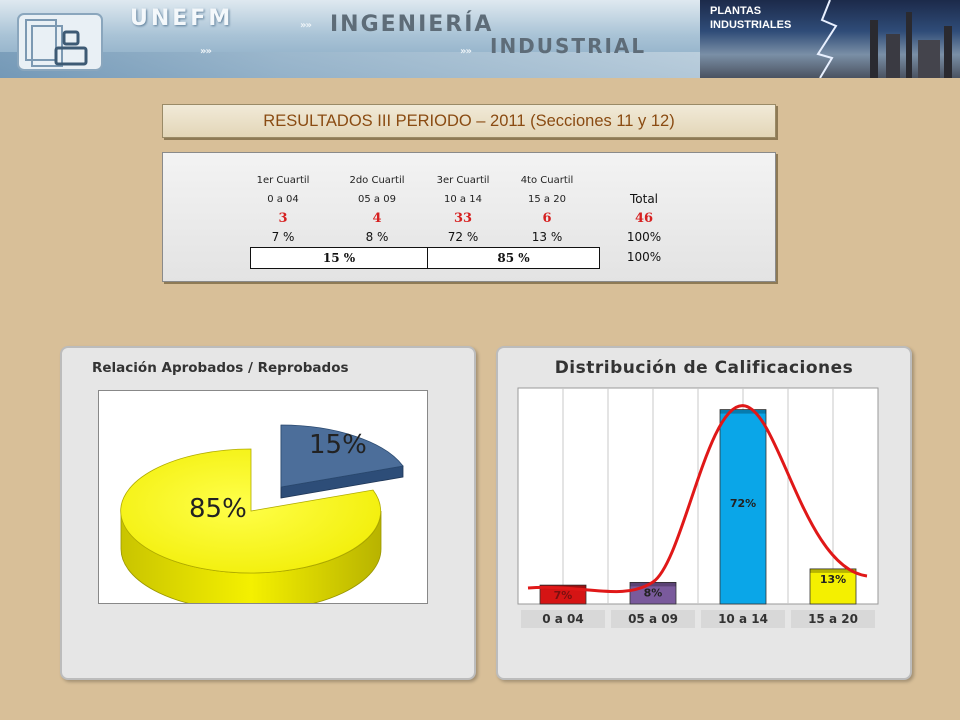 The height and width of the screenshot is (720, 960). I want to click on pie-chart: 15% 85%, so click(262, 518).